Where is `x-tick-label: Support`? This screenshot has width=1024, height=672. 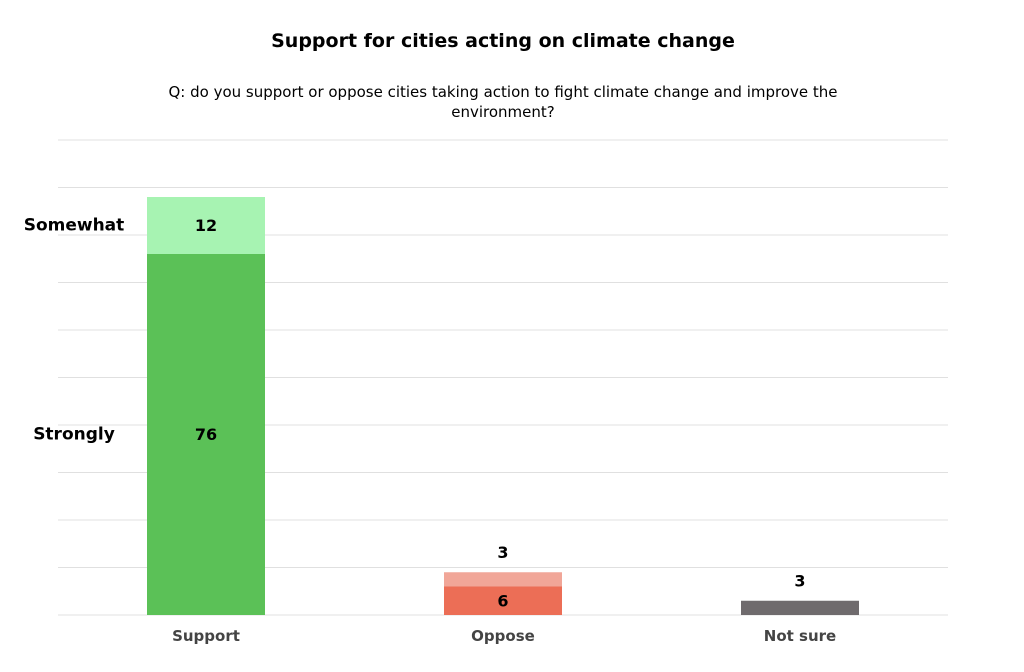
x-tick-label: Support is located at coordinates (206, 636).